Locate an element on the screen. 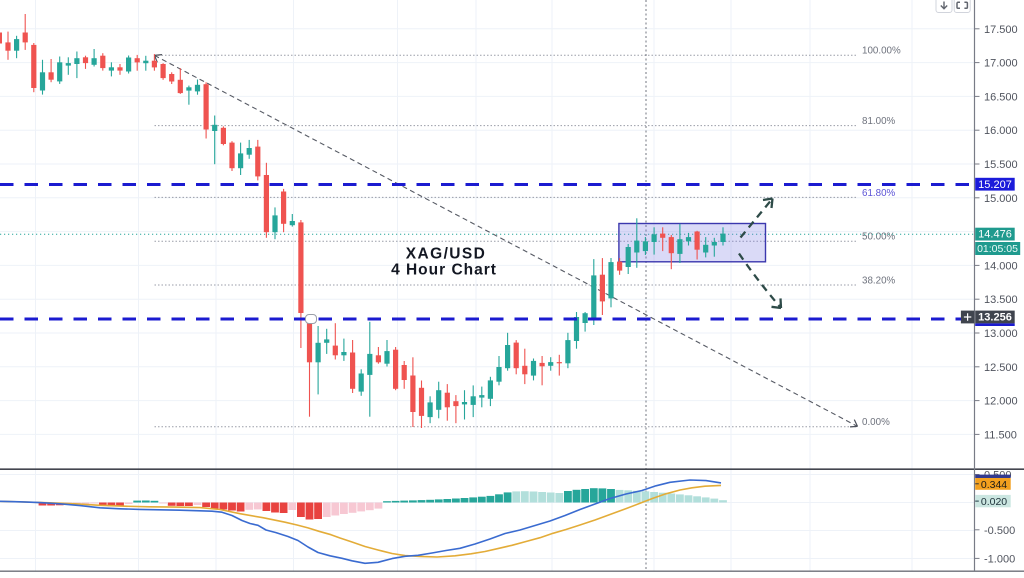 The image size is (1024, 578). svg-text: 0.344 is located at coordinates (994, 485).